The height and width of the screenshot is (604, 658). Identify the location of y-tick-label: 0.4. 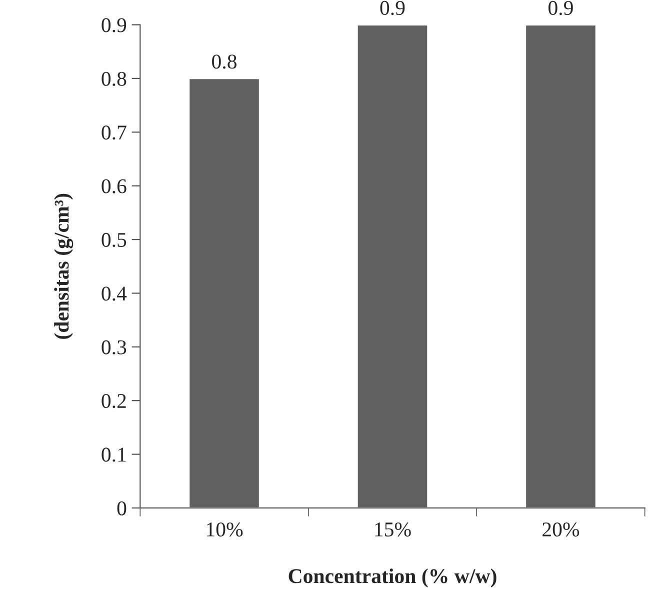
(114, 293).